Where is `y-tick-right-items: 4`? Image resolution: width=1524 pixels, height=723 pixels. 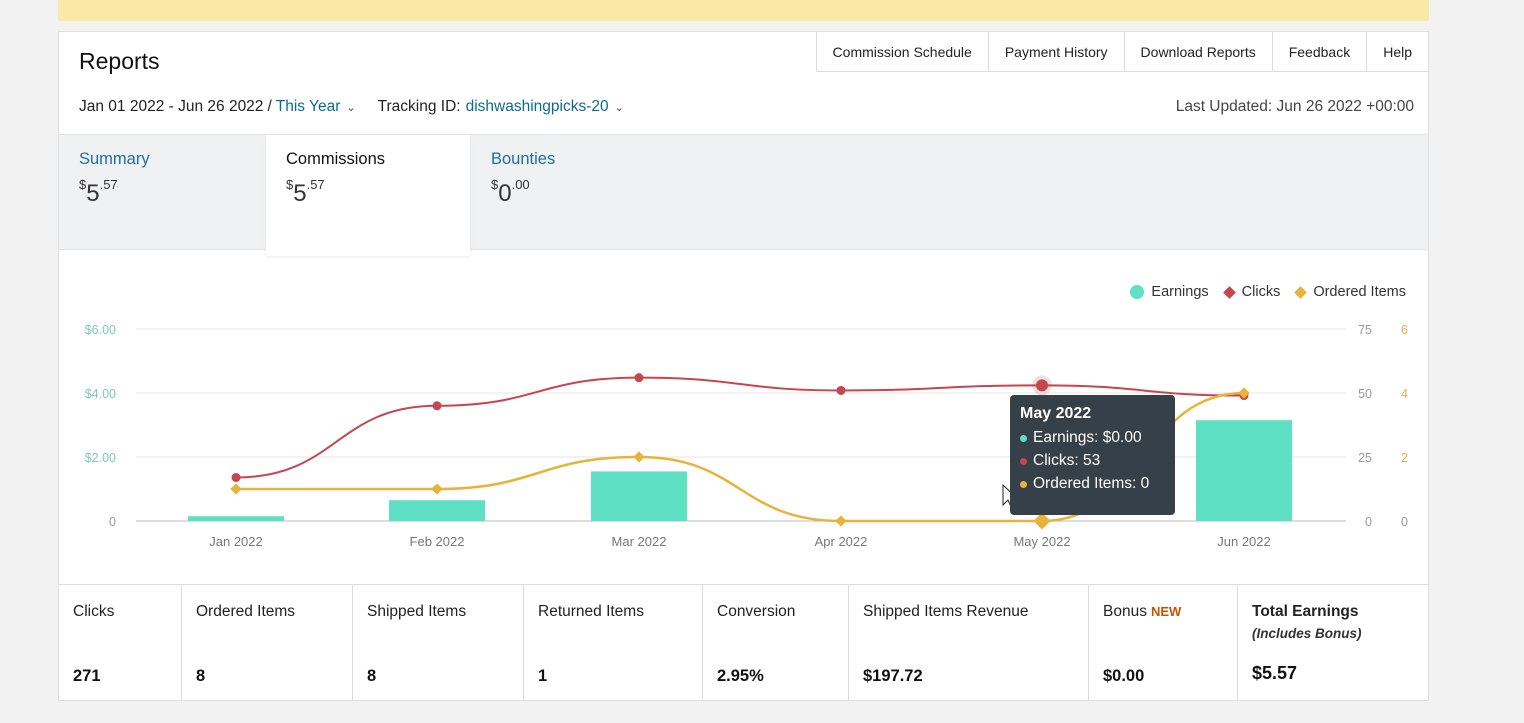 y-tick-right-items: 4 is located at coordinates (1404, 394).